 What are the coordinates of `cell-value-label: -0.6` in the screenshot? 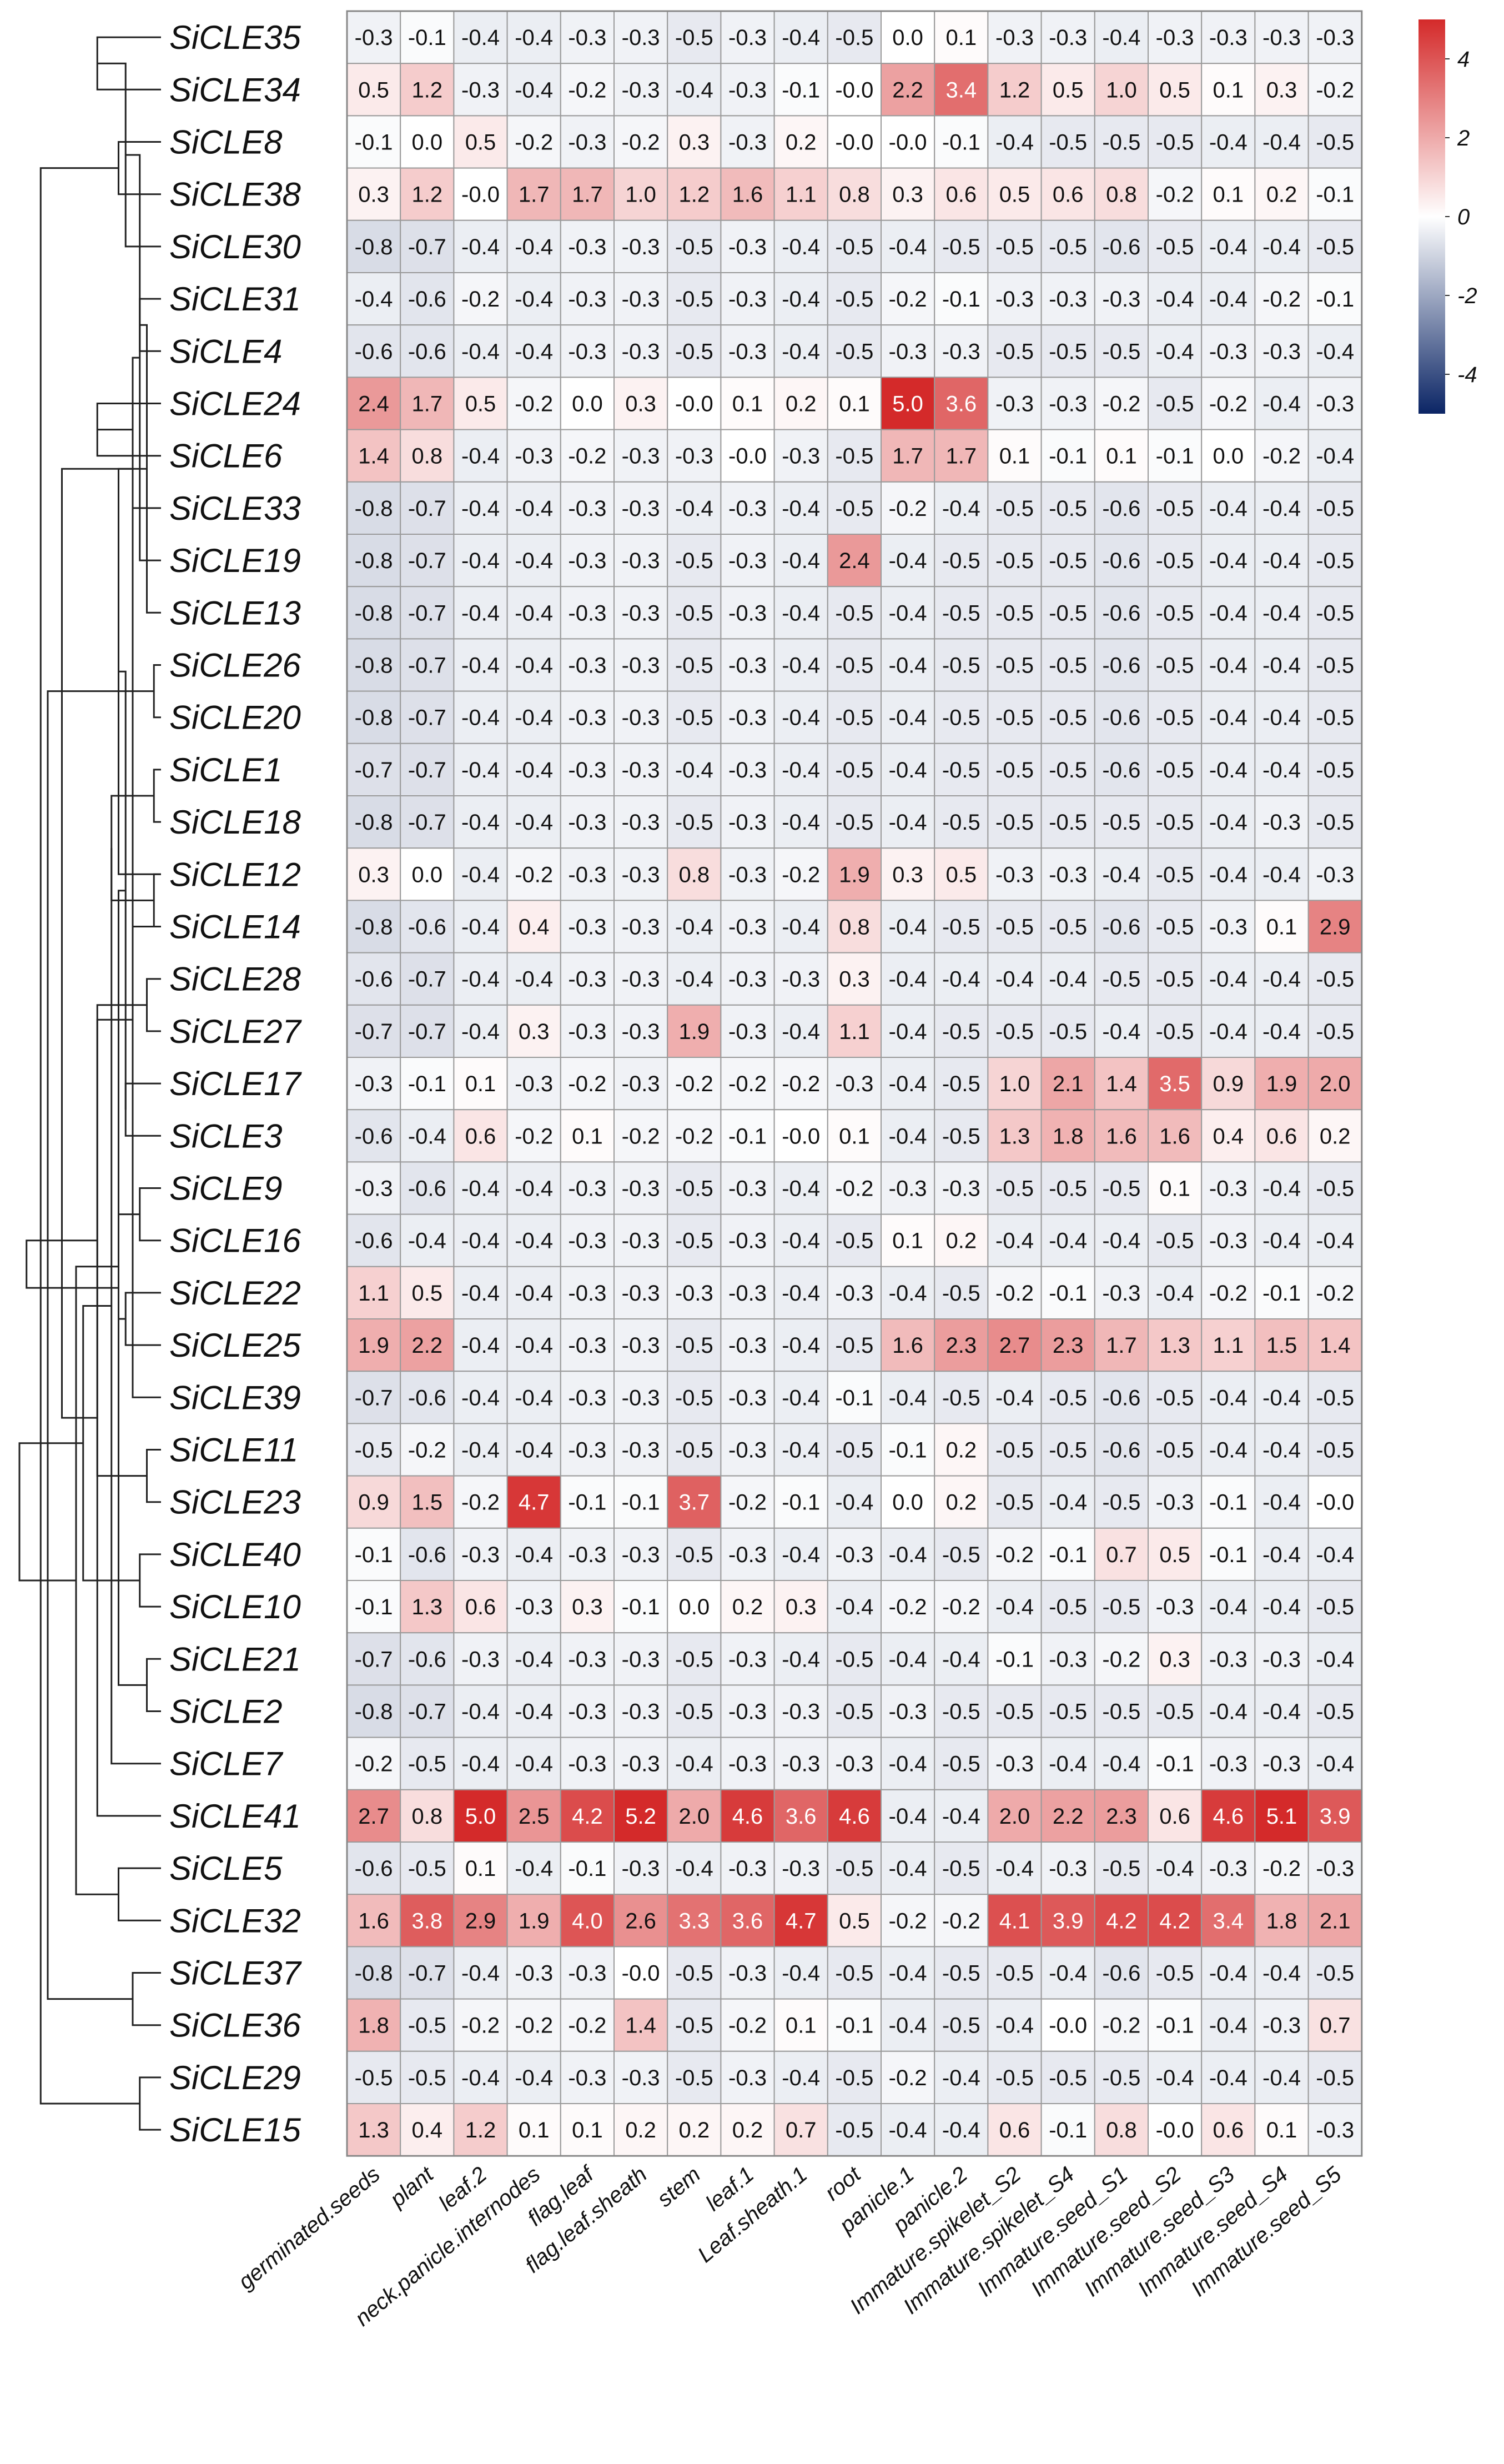 It's located at (1121, 613).